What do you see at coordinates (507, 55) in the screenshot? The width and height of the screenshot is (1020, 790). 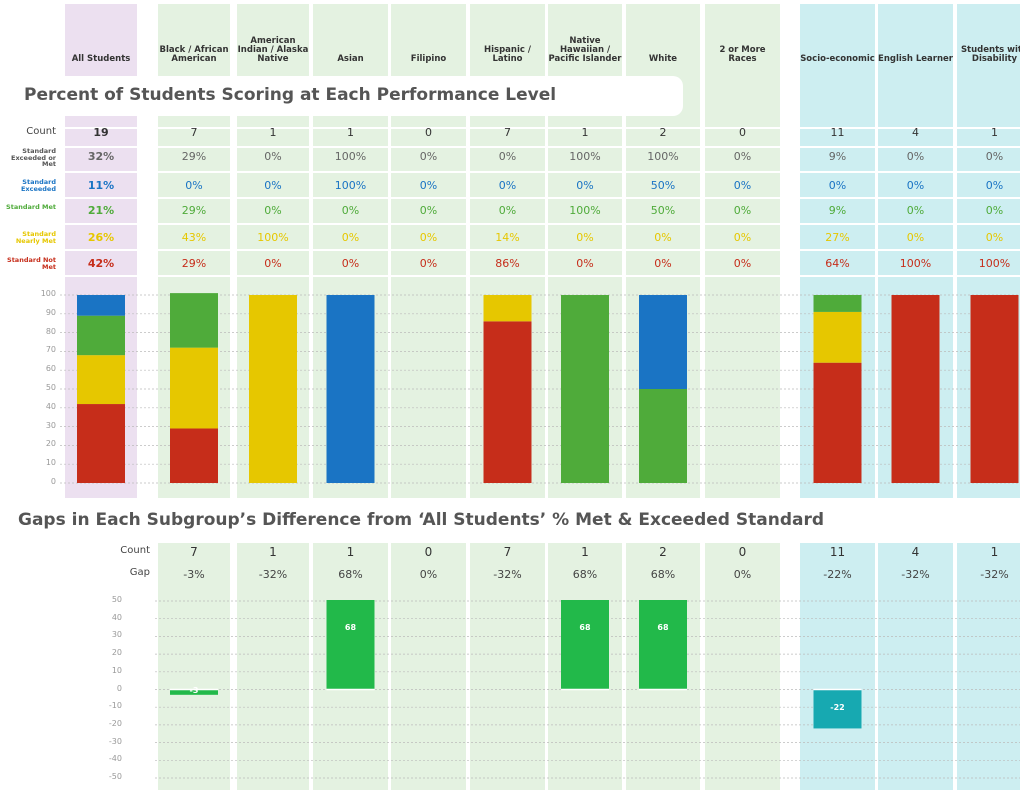 I see `column-header: Hispanic / Latino` at bounding box center [507, 55].